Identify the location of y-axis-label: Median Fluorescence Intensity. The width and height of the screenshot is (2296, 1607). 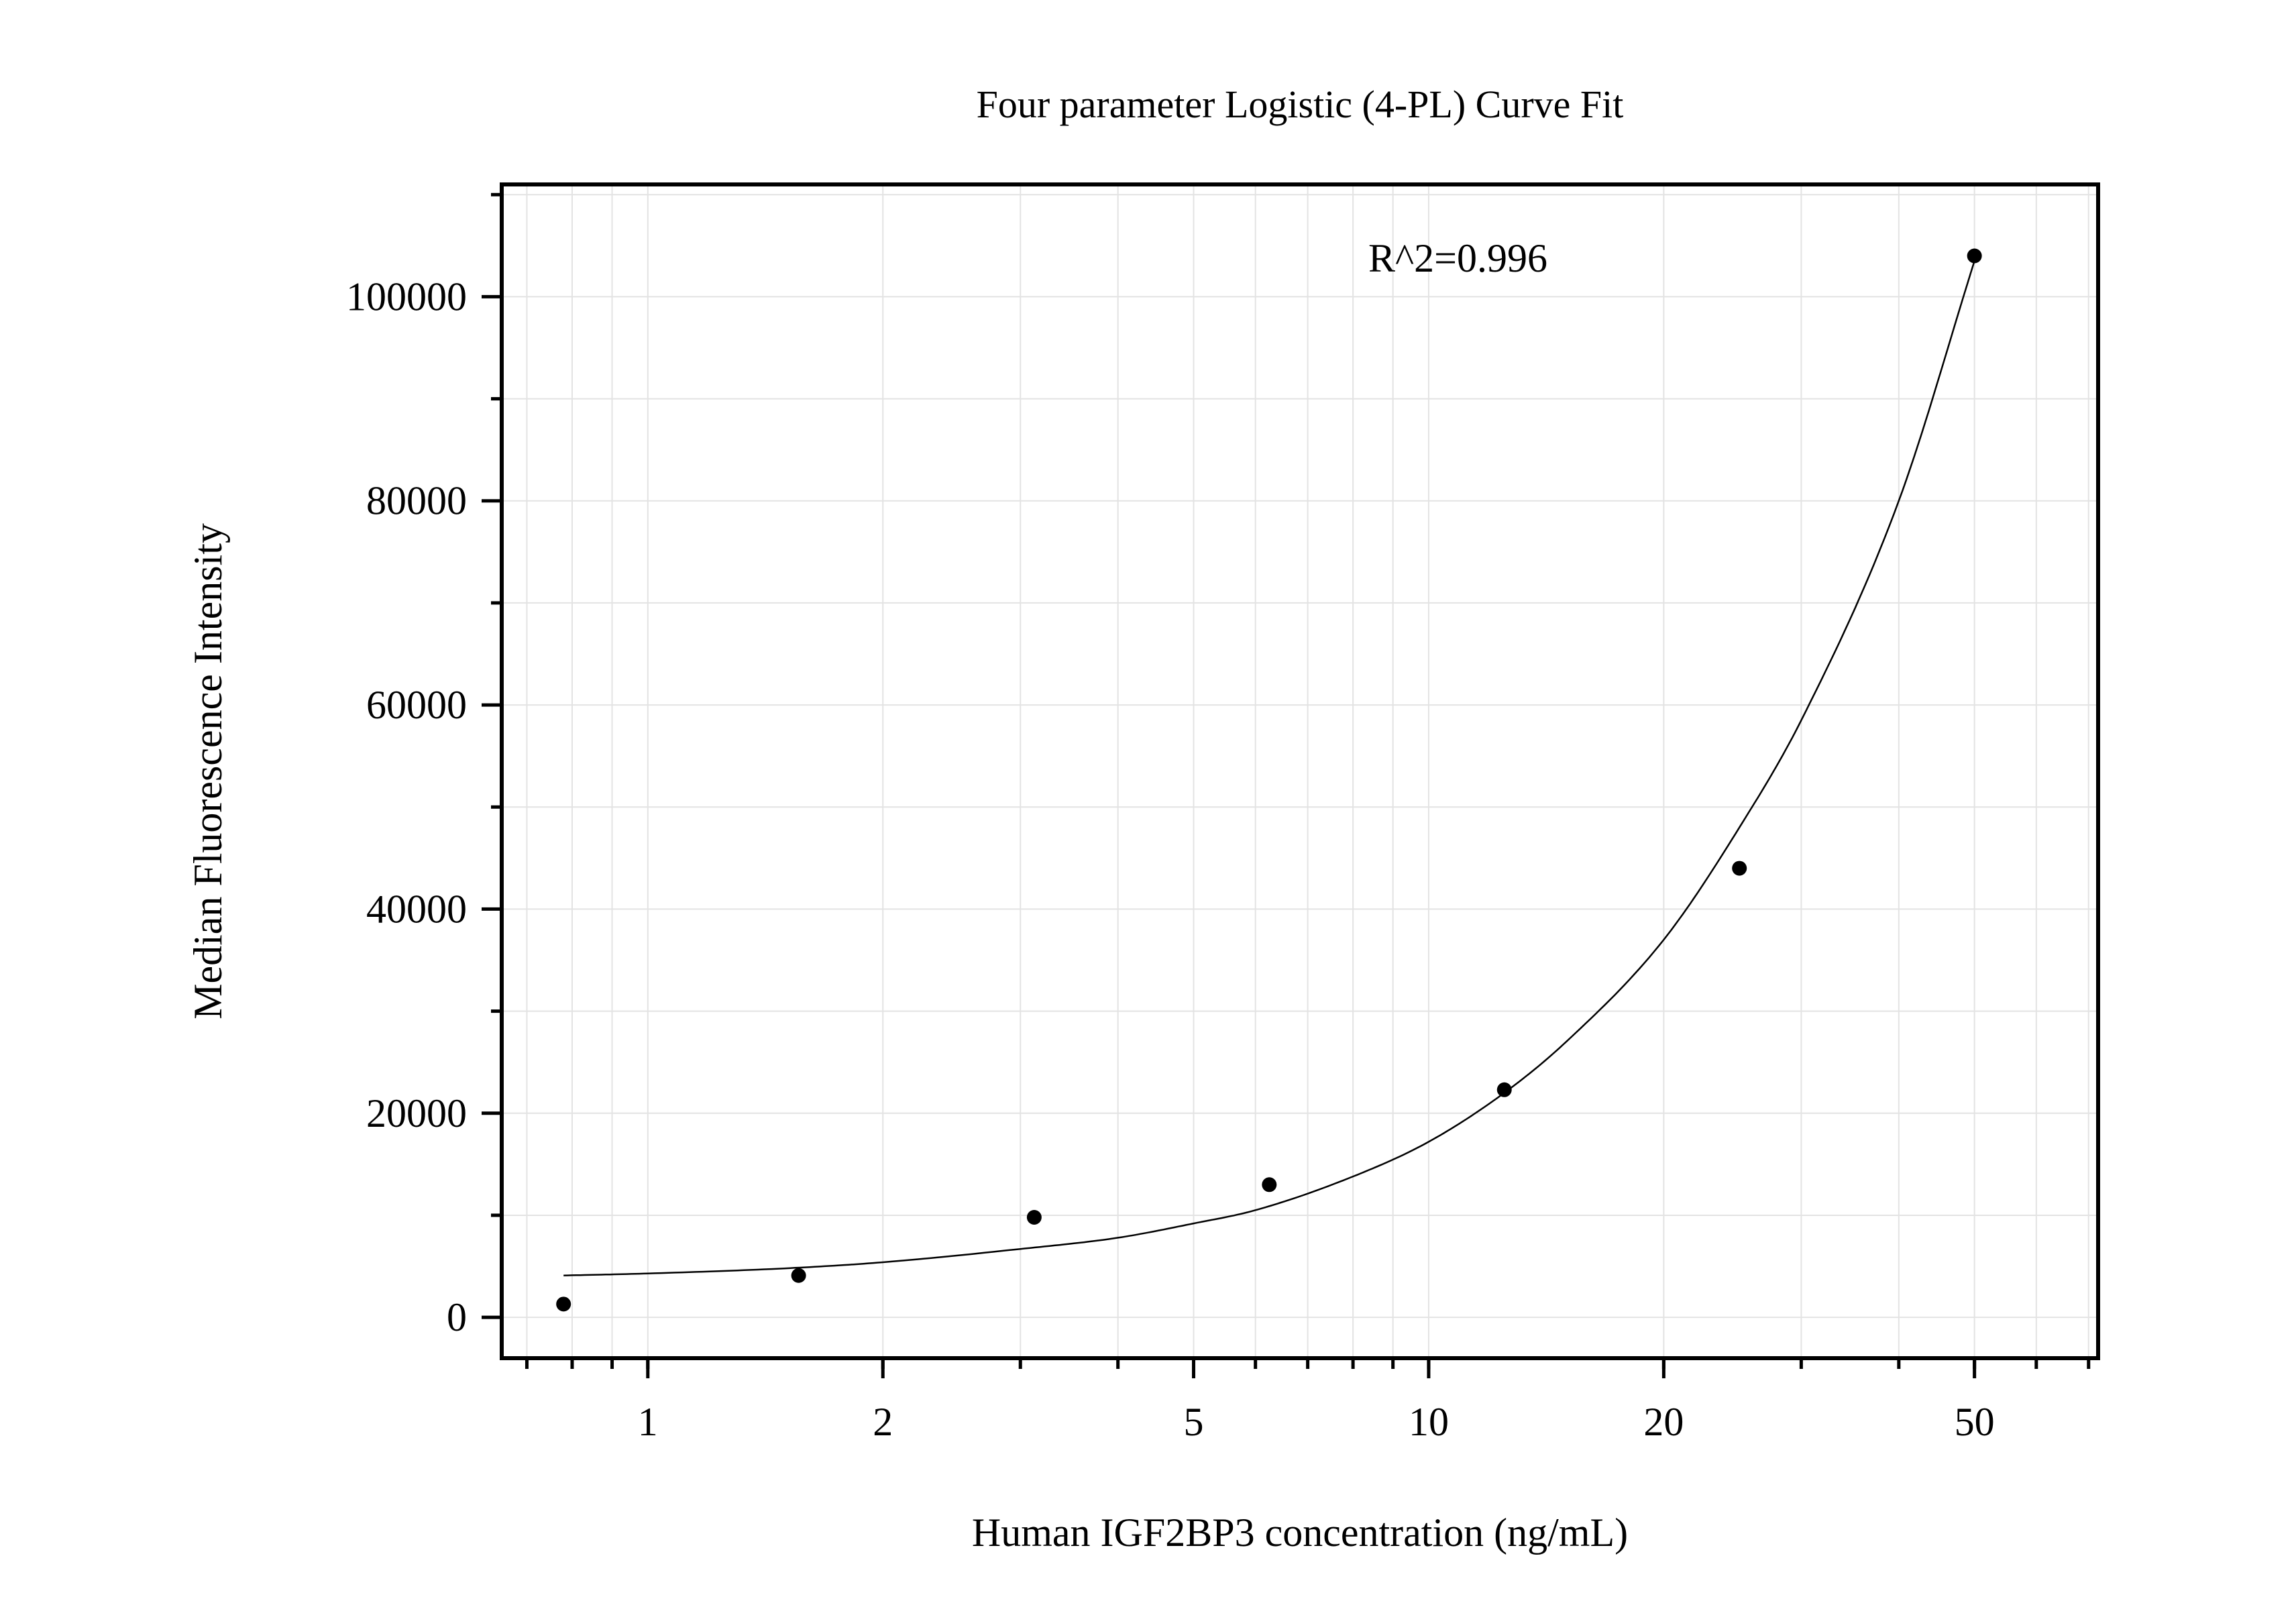
(208, 771).